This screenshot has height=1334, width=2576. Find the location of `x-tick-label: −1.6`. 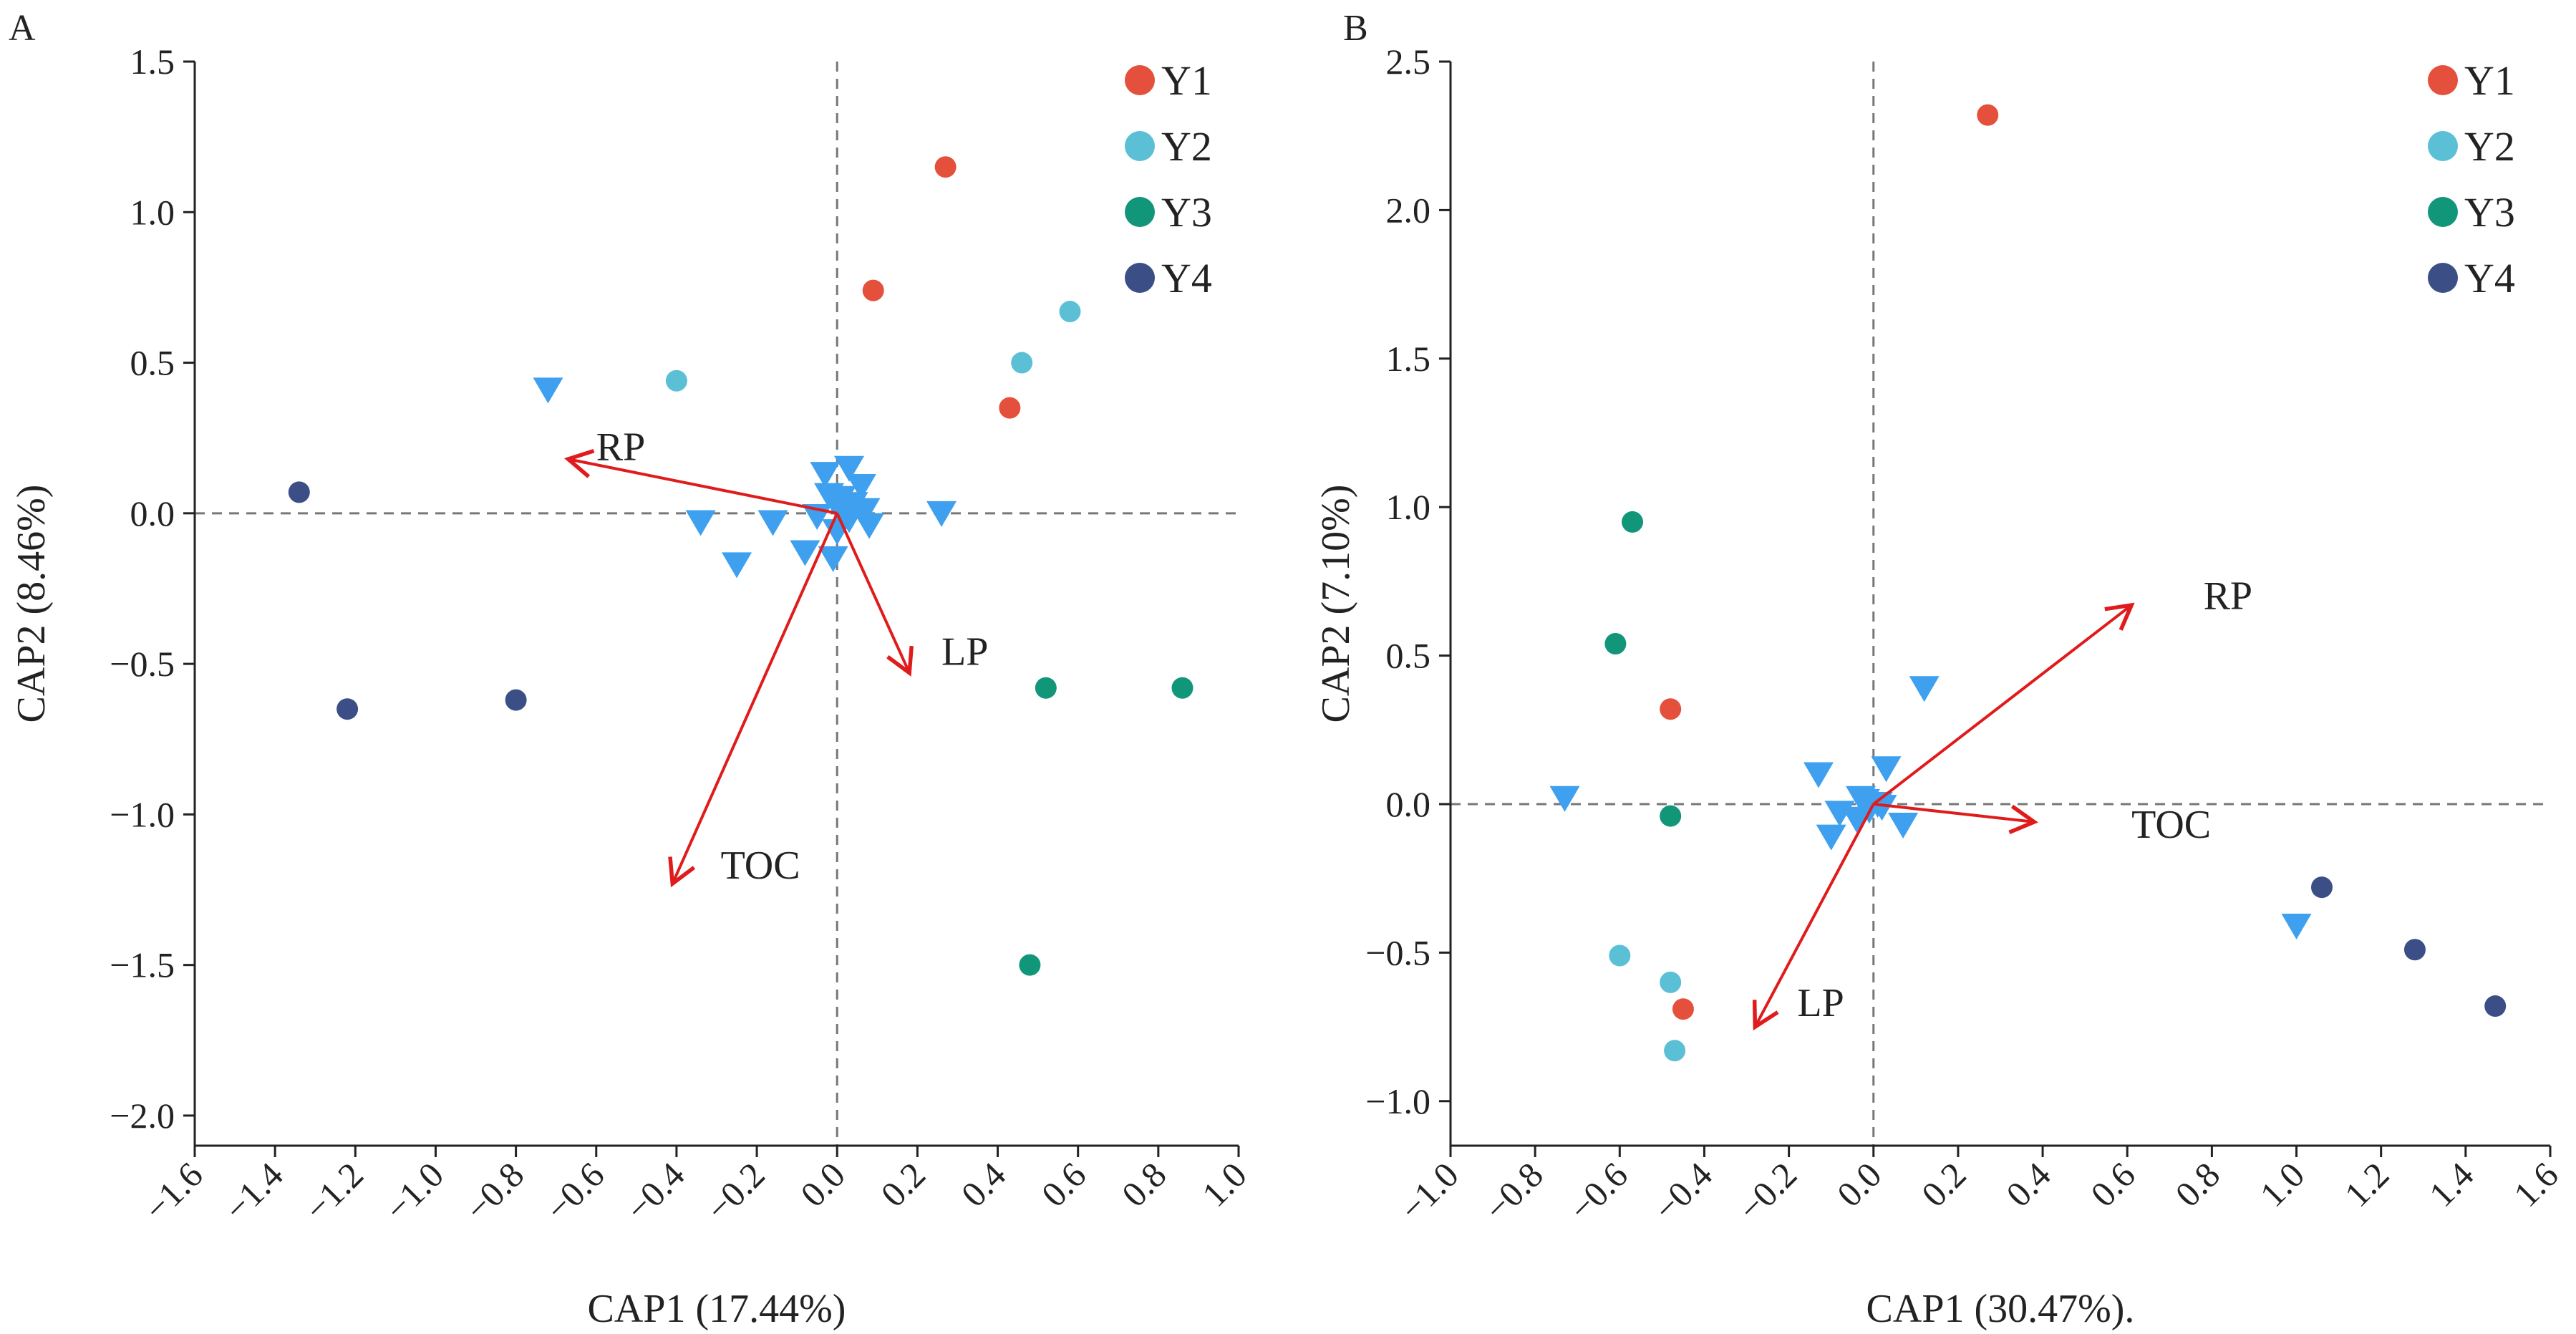

x-tick-label: −1.6 is located at coordinates (173, 1191).